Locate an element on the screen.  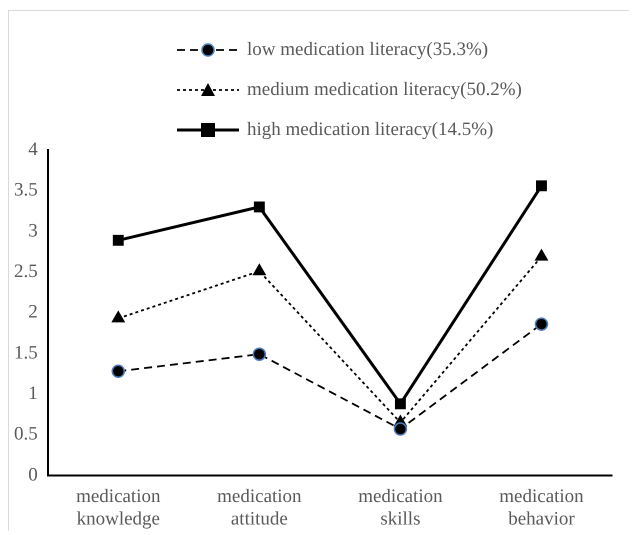
y-tick-label: 3.5 is located at coordinates (26, 190).